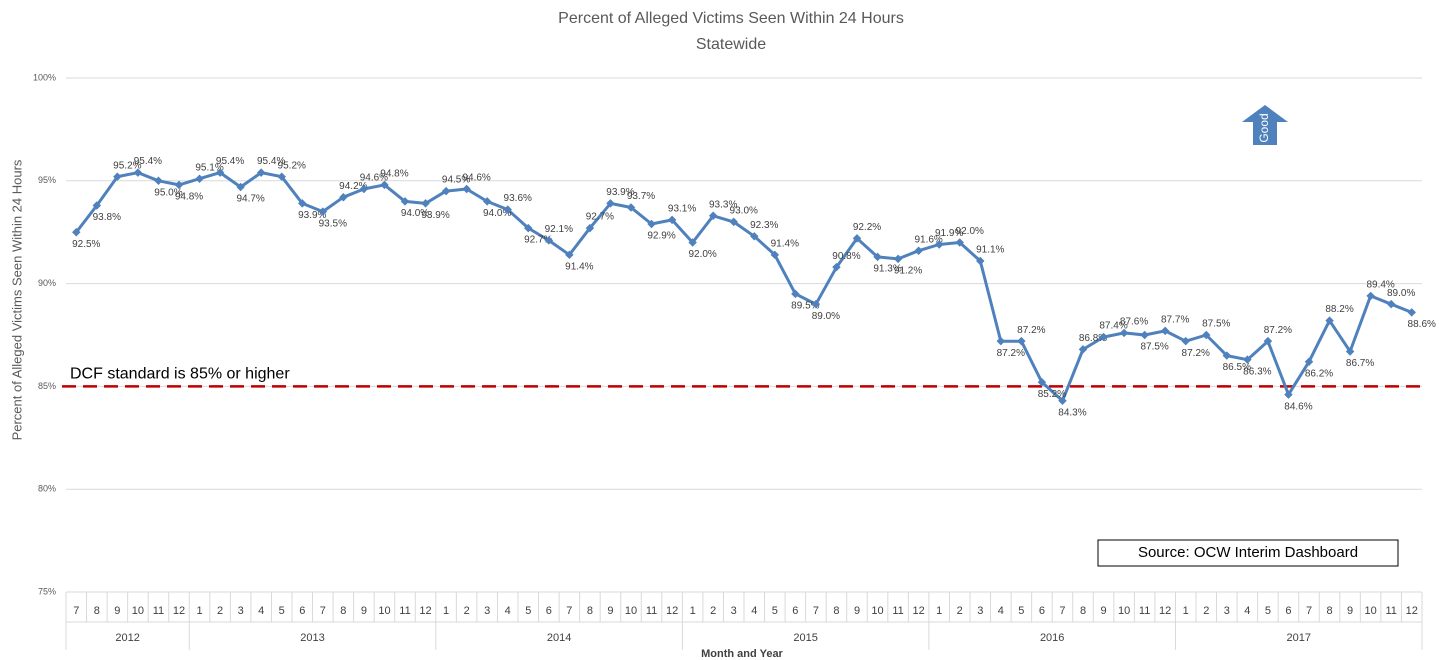  Describe the element at coordinates (731, 44) in the screenshot. I see `chart-subtitle: Statewide` at that location.